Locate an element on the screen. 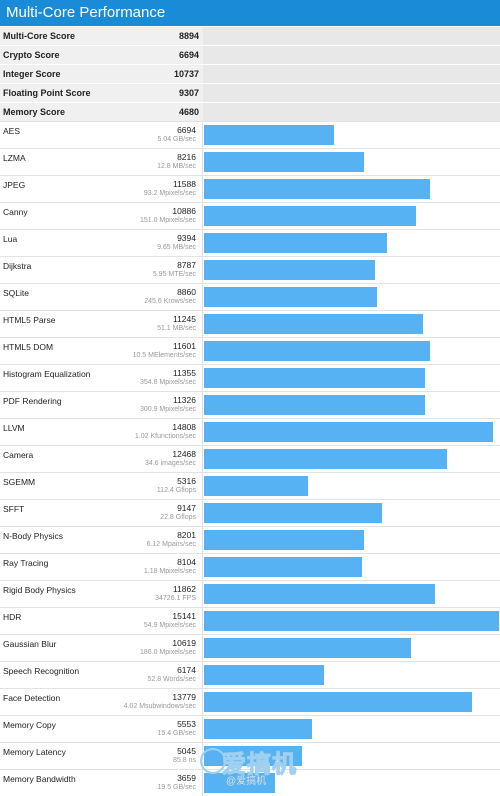 The height and width of the screenshot is (796, 500). benchmark-score: 11588 is located at coordinates (184, 184).